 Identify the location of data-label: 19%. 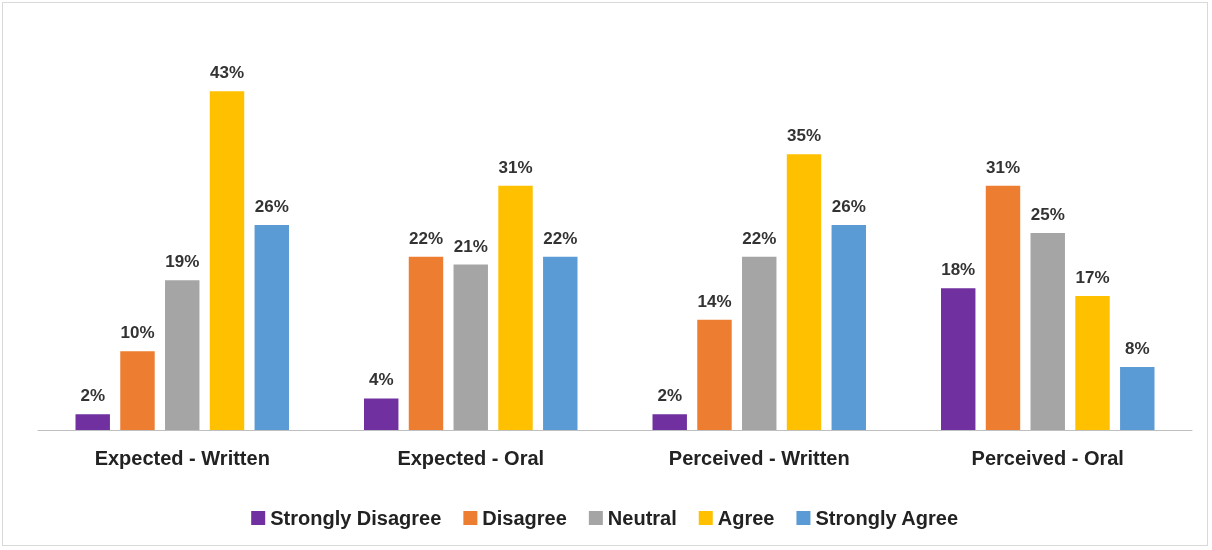
(182, 262).